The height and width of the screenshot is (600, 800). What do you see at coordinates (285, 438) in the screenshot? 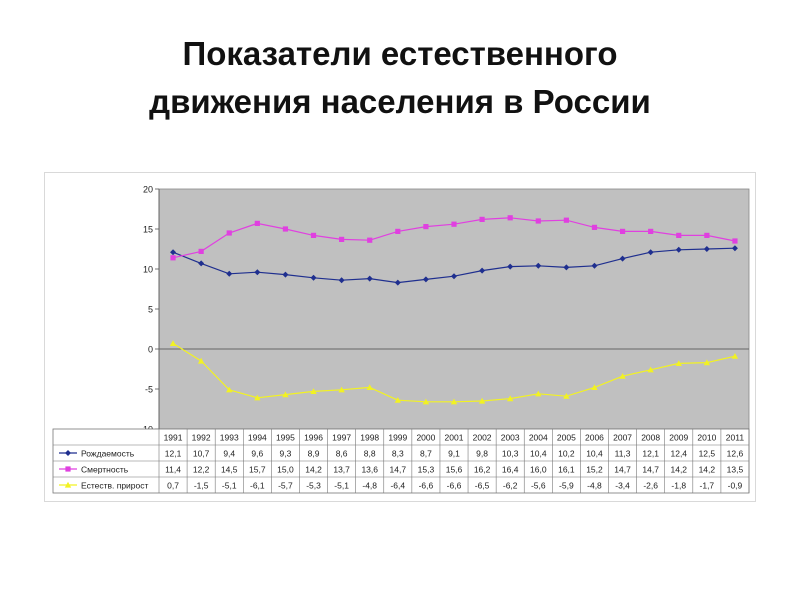
I see `x-tick-label: 1995` at bounding box center [285, 438].